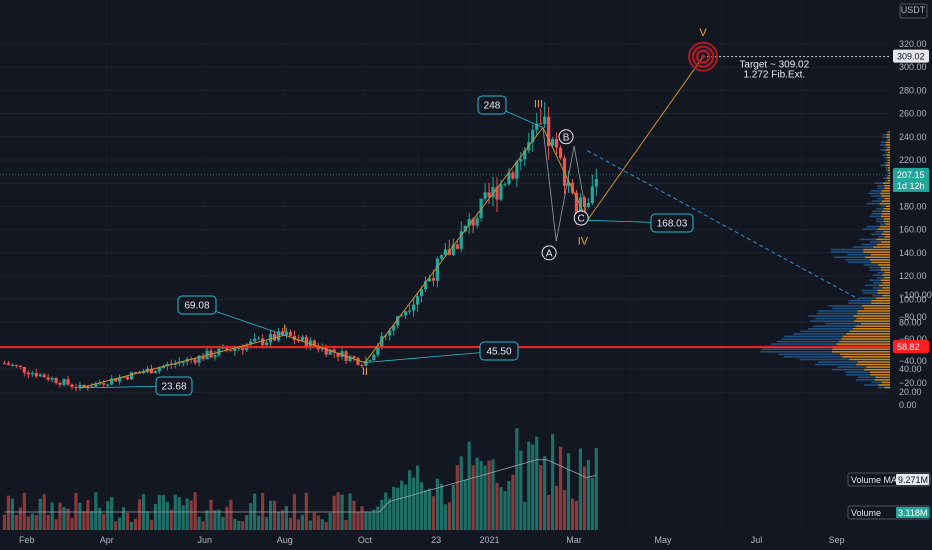 The width and height of the screenshot is (932, 550). I want to click on wave-label-ii: II, so click(365, 372).